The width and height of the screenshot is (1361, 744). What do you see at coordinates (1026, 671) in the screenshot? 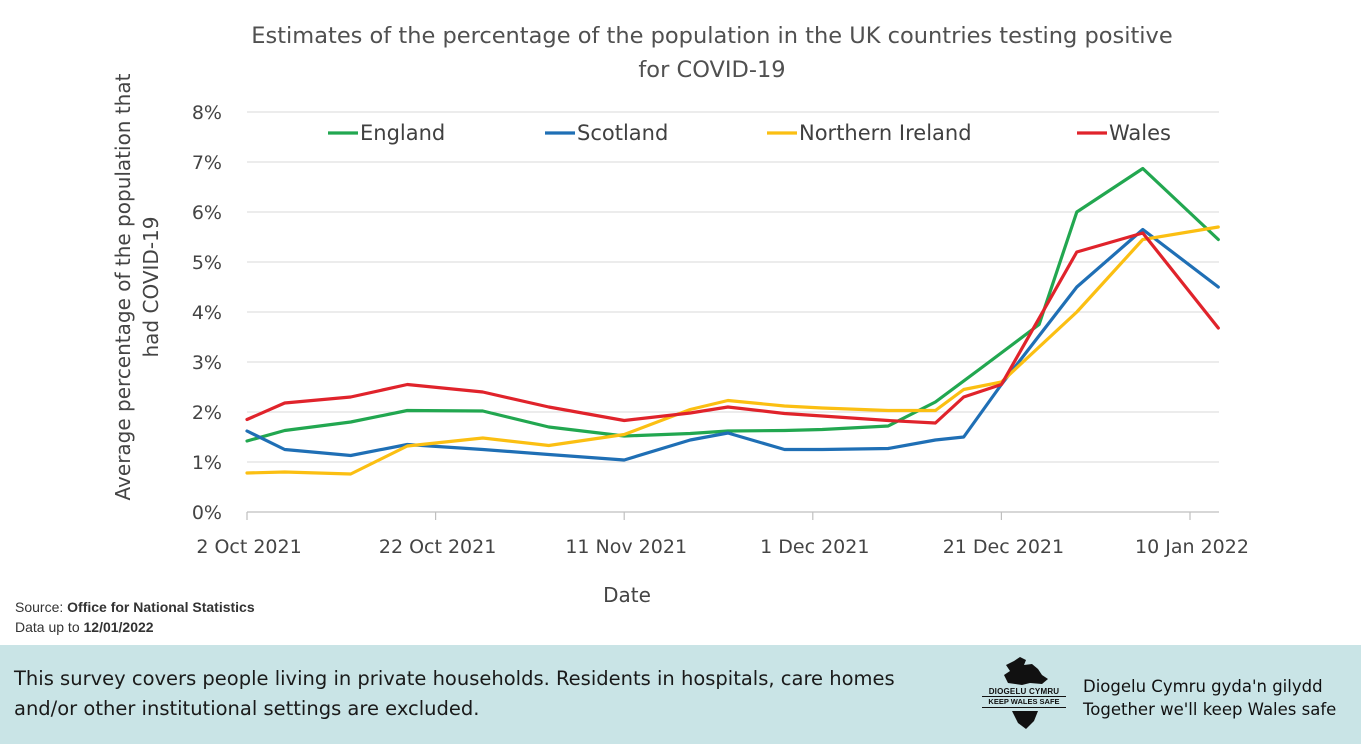
I see `wales-map-icon` at bounding box center [1026, 671].